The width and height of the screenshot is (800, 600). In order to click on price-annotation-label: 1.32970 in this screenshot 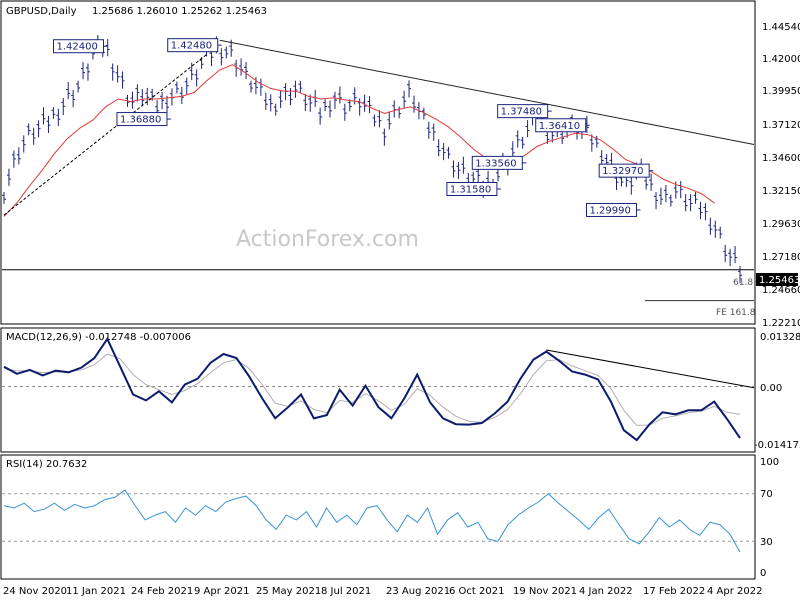, I will do `click(622, 171)`.